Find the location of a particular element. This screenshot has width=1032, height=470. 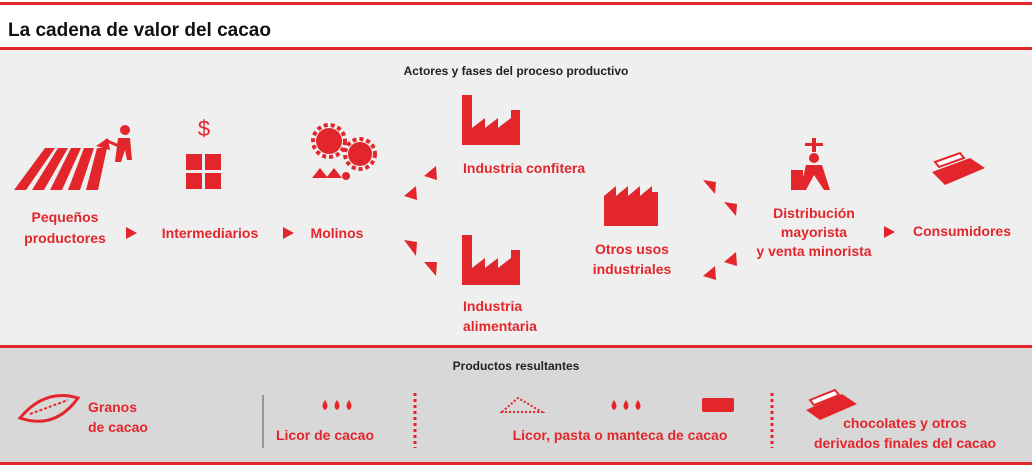

label-line: Pequeños is located at coordinates (65, 217).